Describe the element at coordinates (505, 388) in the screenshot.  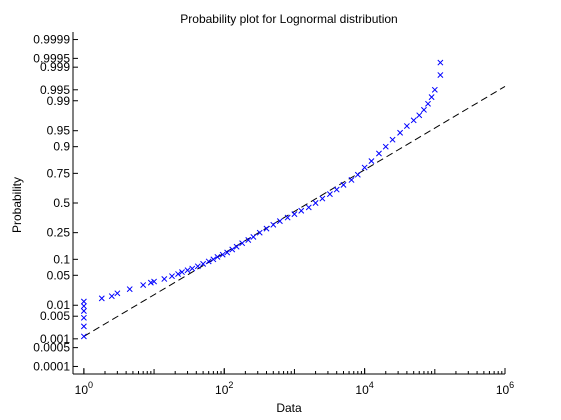
I see `x-tick-label-3: 10⁶` at that location.